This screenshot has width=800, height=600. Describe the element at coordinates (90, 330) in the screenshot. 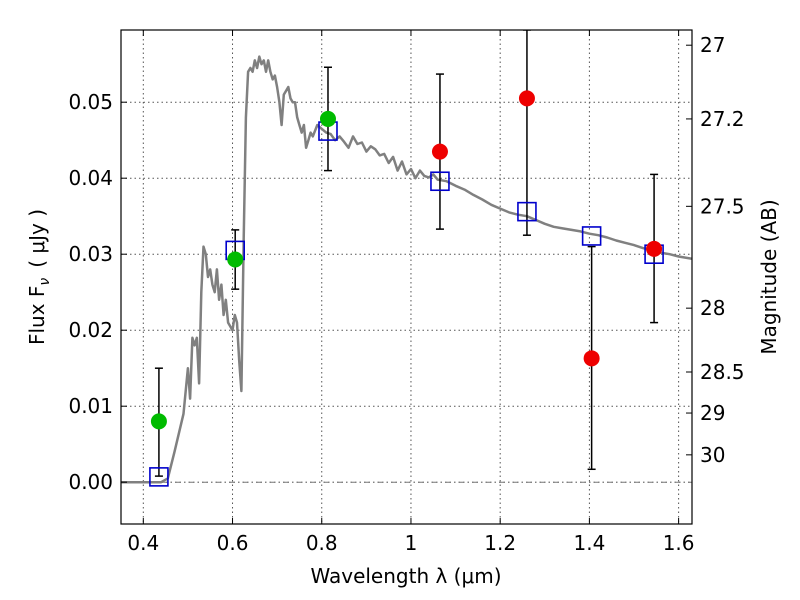

I see `y-tick-label: 0.02` at that location.